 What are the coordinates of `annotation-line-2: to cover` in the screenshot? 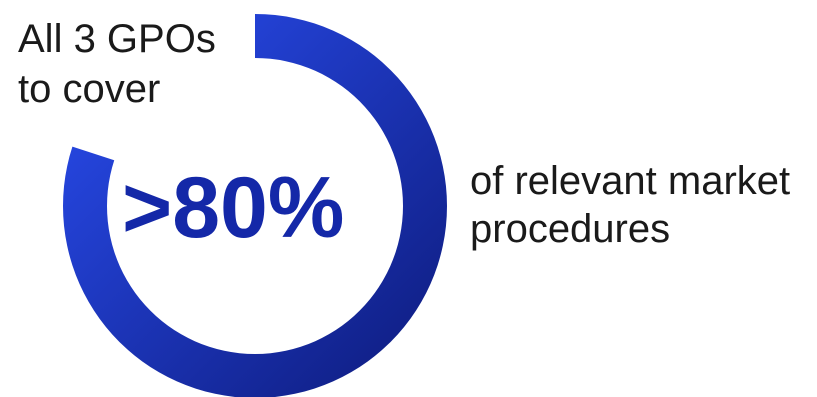 It's located at (89, 89).